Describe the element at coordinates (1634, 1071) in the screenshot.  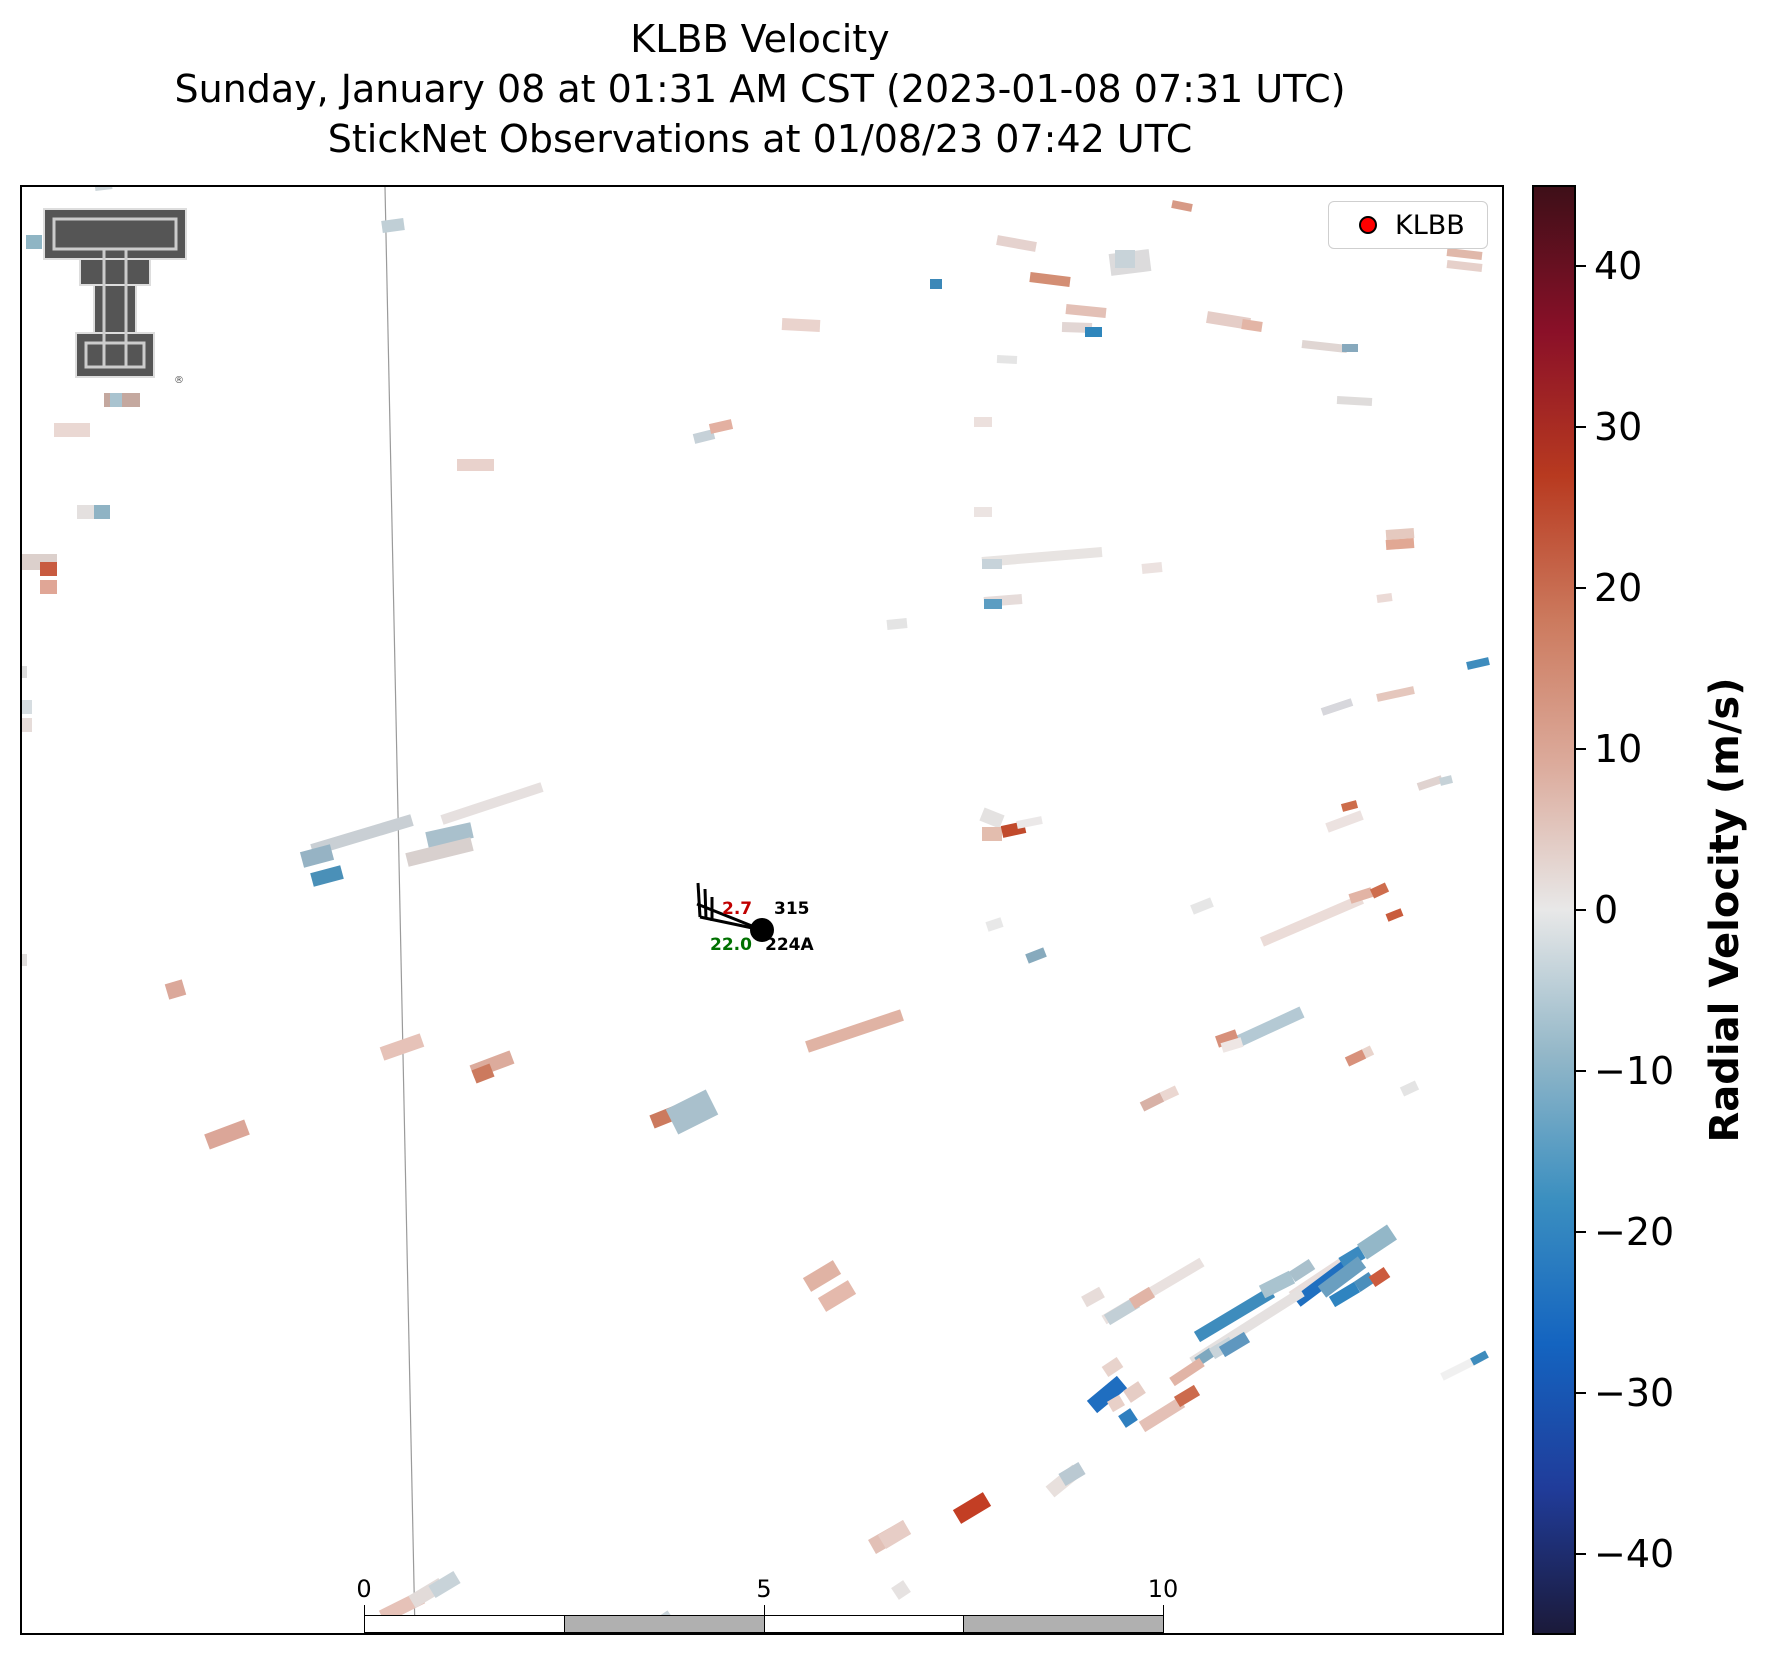
I see `colorbar-tick-label: −10` at that location.